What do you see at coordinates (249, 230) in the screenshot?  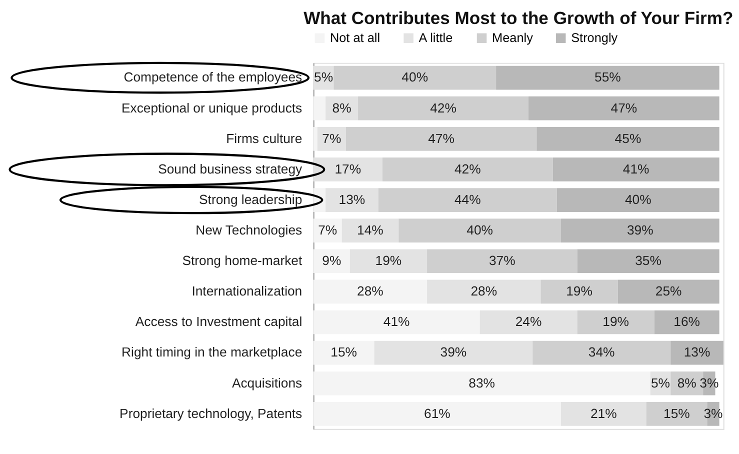 I see `y-tick-label: New Technologies` at bounding box center [249, 230].